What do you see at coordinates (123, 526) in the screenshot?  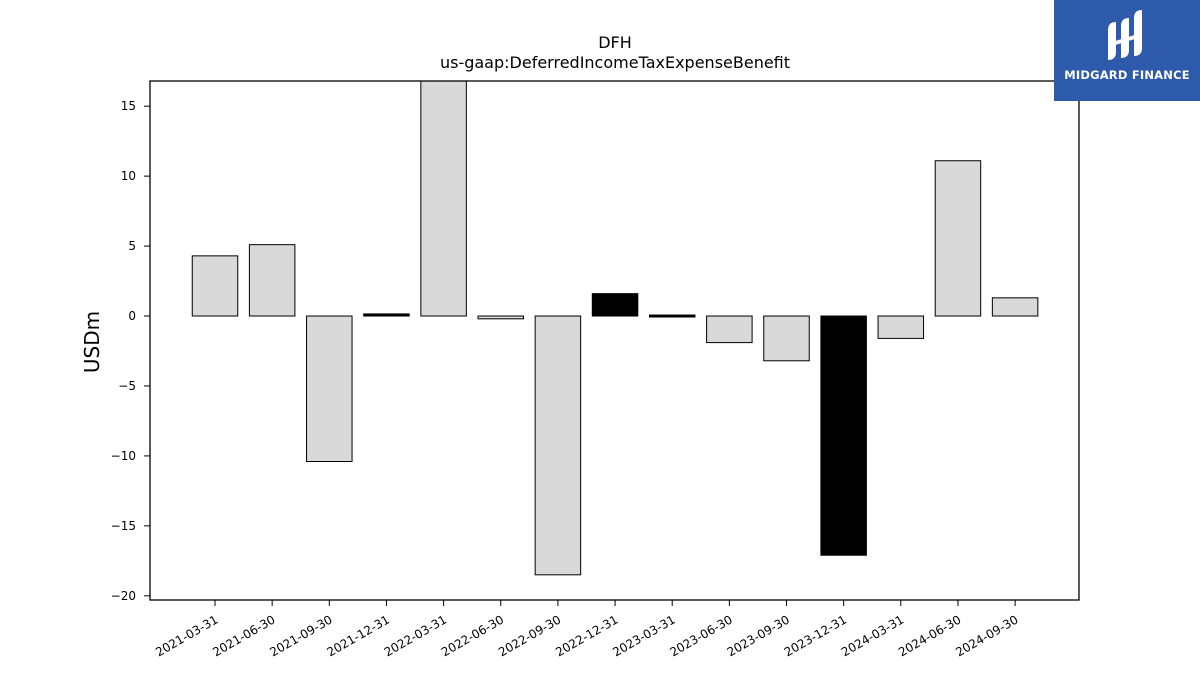 I see `y-tick-label: −15` at bounding box center [123, 526].